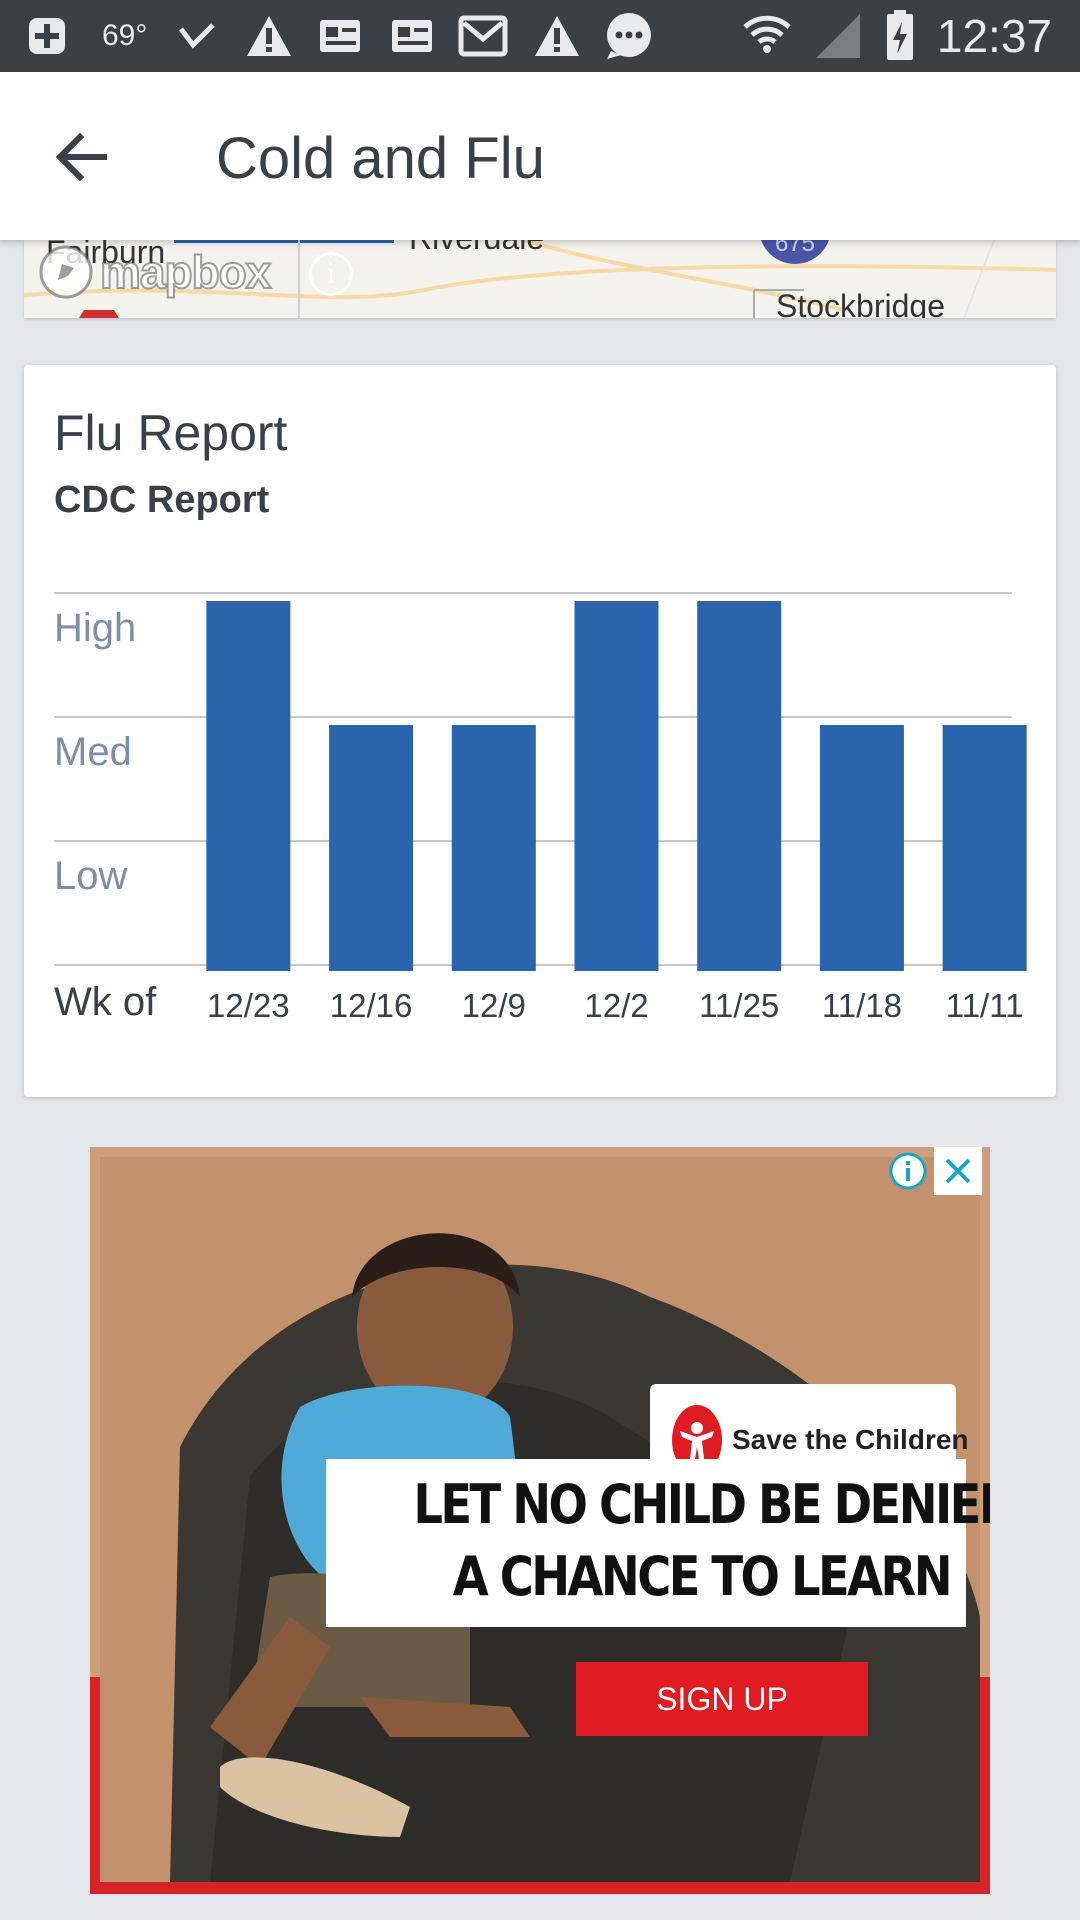 This screenshot has height=1920, width=1080. Describe the element at coordinates (331, 274) in the screenshot. I see `info-icon: i` at that location.